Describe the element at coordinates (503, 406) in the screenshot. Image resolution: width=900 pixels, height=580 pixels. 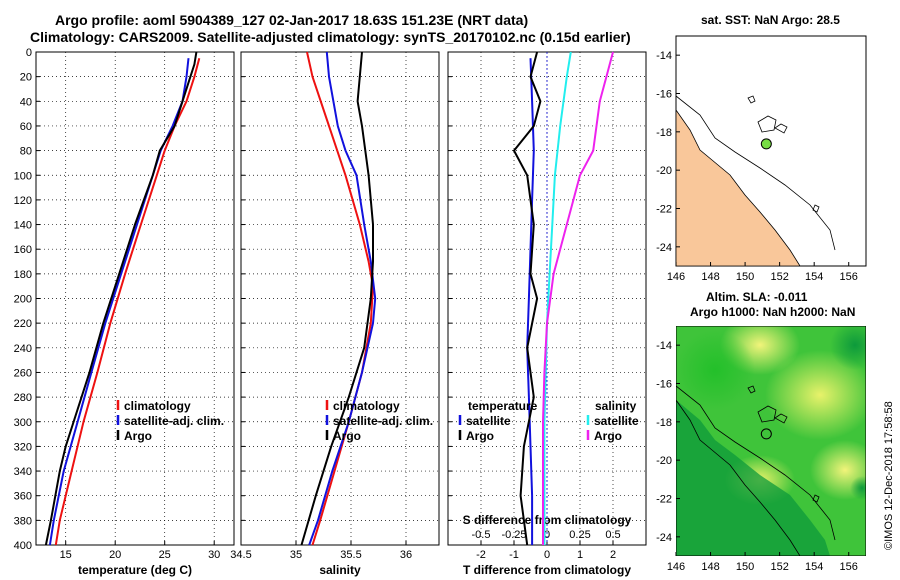
I see `legend-temperature-title: temperature` at that location.